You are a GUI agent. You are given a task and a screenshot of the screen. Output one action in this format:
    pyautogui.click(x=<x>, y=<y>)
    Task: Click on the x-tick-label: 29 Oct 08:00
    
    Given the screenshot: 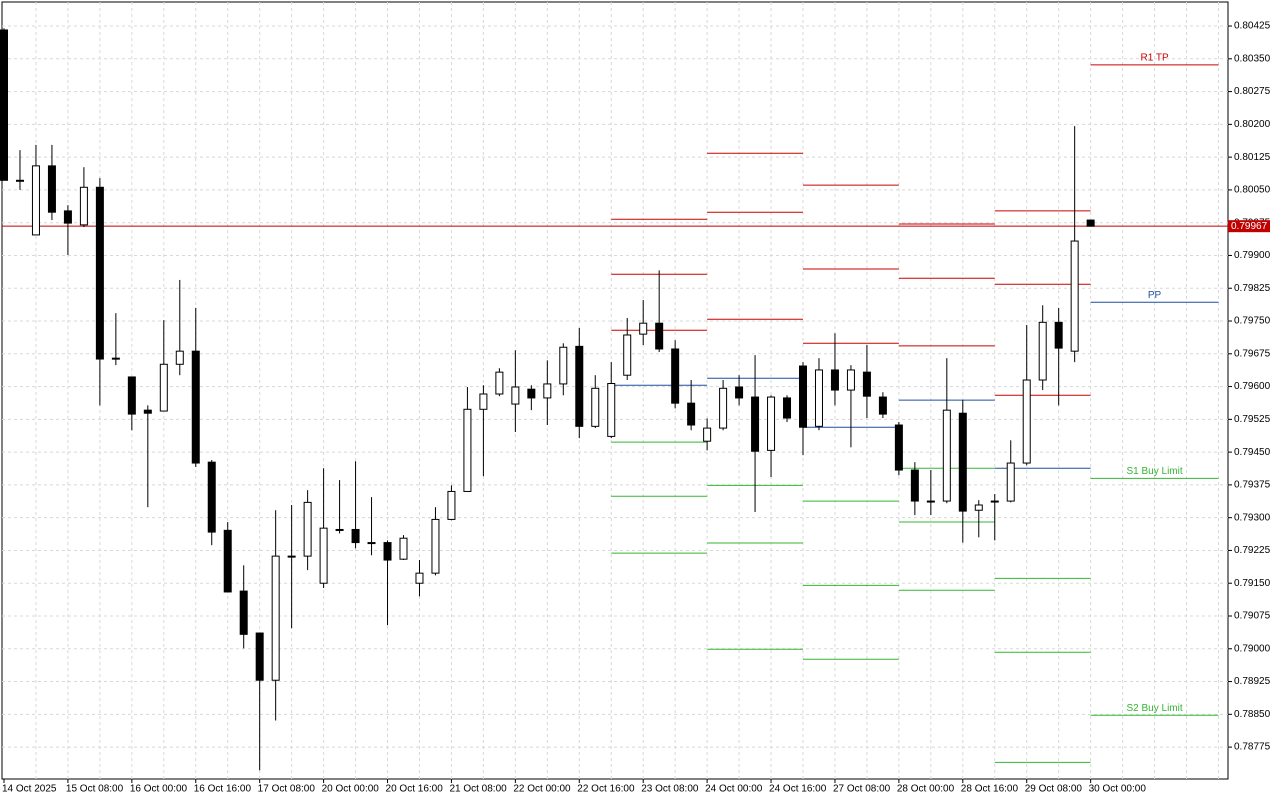 What is the action you would take?
    pyautogui.click(x=1054, y=789)
    